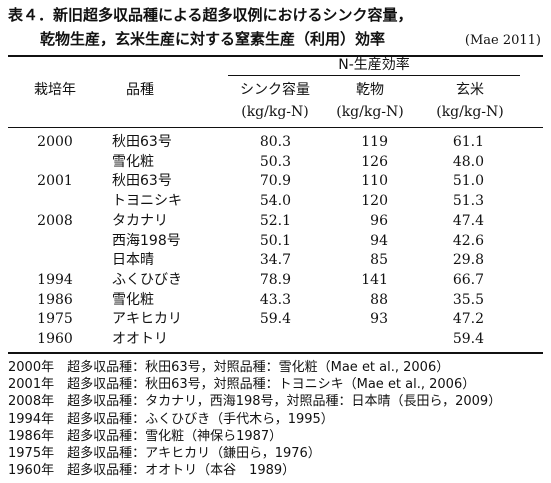 The width and height of the screenshot is (551, 483). Describe the element at coordinates (55, 299) in the screenshot. I see `year-cell: 1986` at that location.